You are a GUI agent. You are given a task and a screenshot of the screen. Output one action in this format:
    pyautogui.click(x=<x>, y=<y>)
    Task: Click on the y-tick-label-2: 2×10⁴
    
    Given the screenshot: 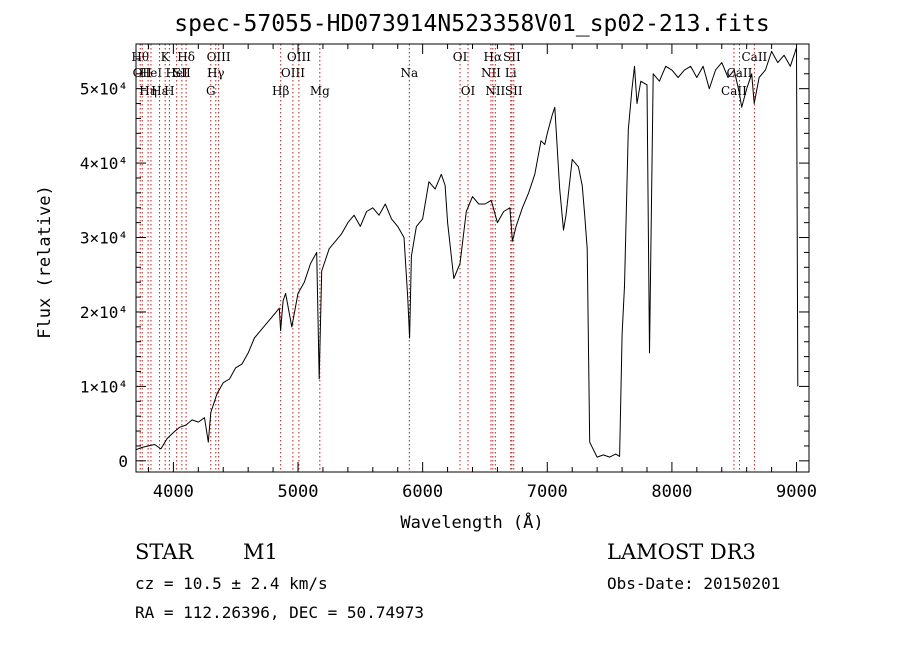 What is the action you would take?
    pyautogui.click(x=104, y=312)
    